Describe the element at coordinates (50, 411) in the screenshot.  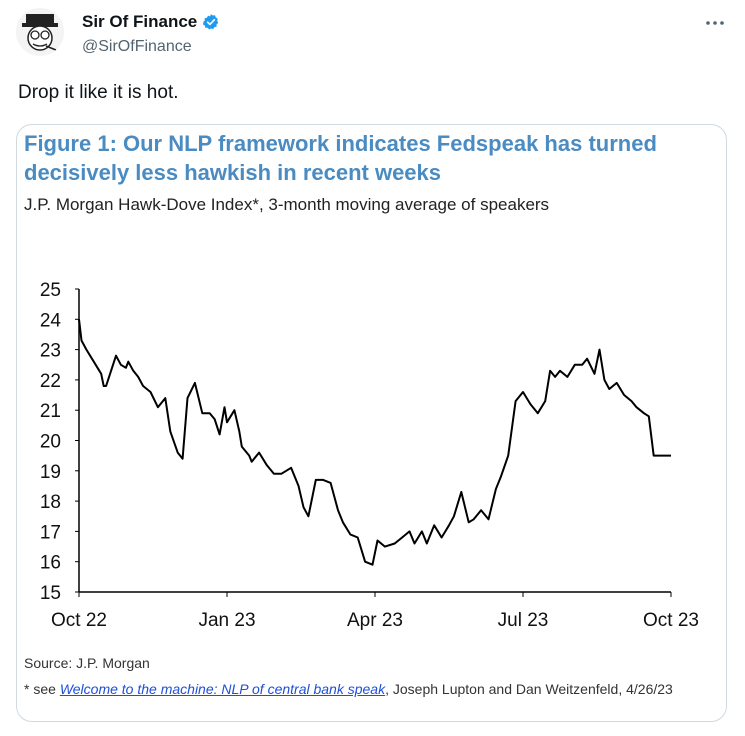
I see `y-tick-label: 21` at that location.